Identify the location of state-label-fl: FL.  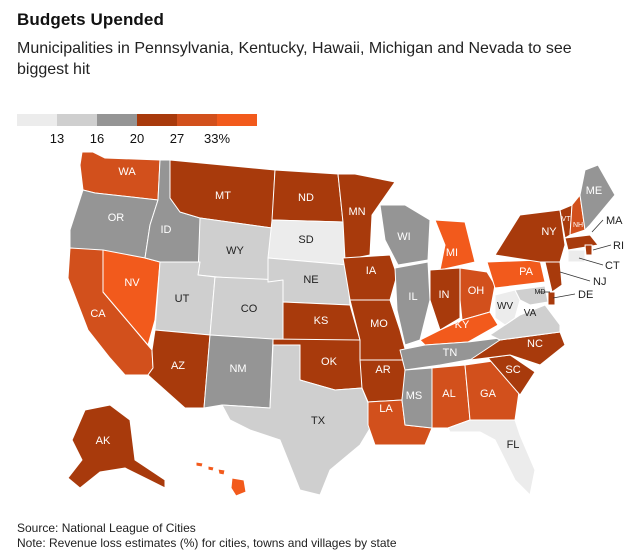
(513, 445).